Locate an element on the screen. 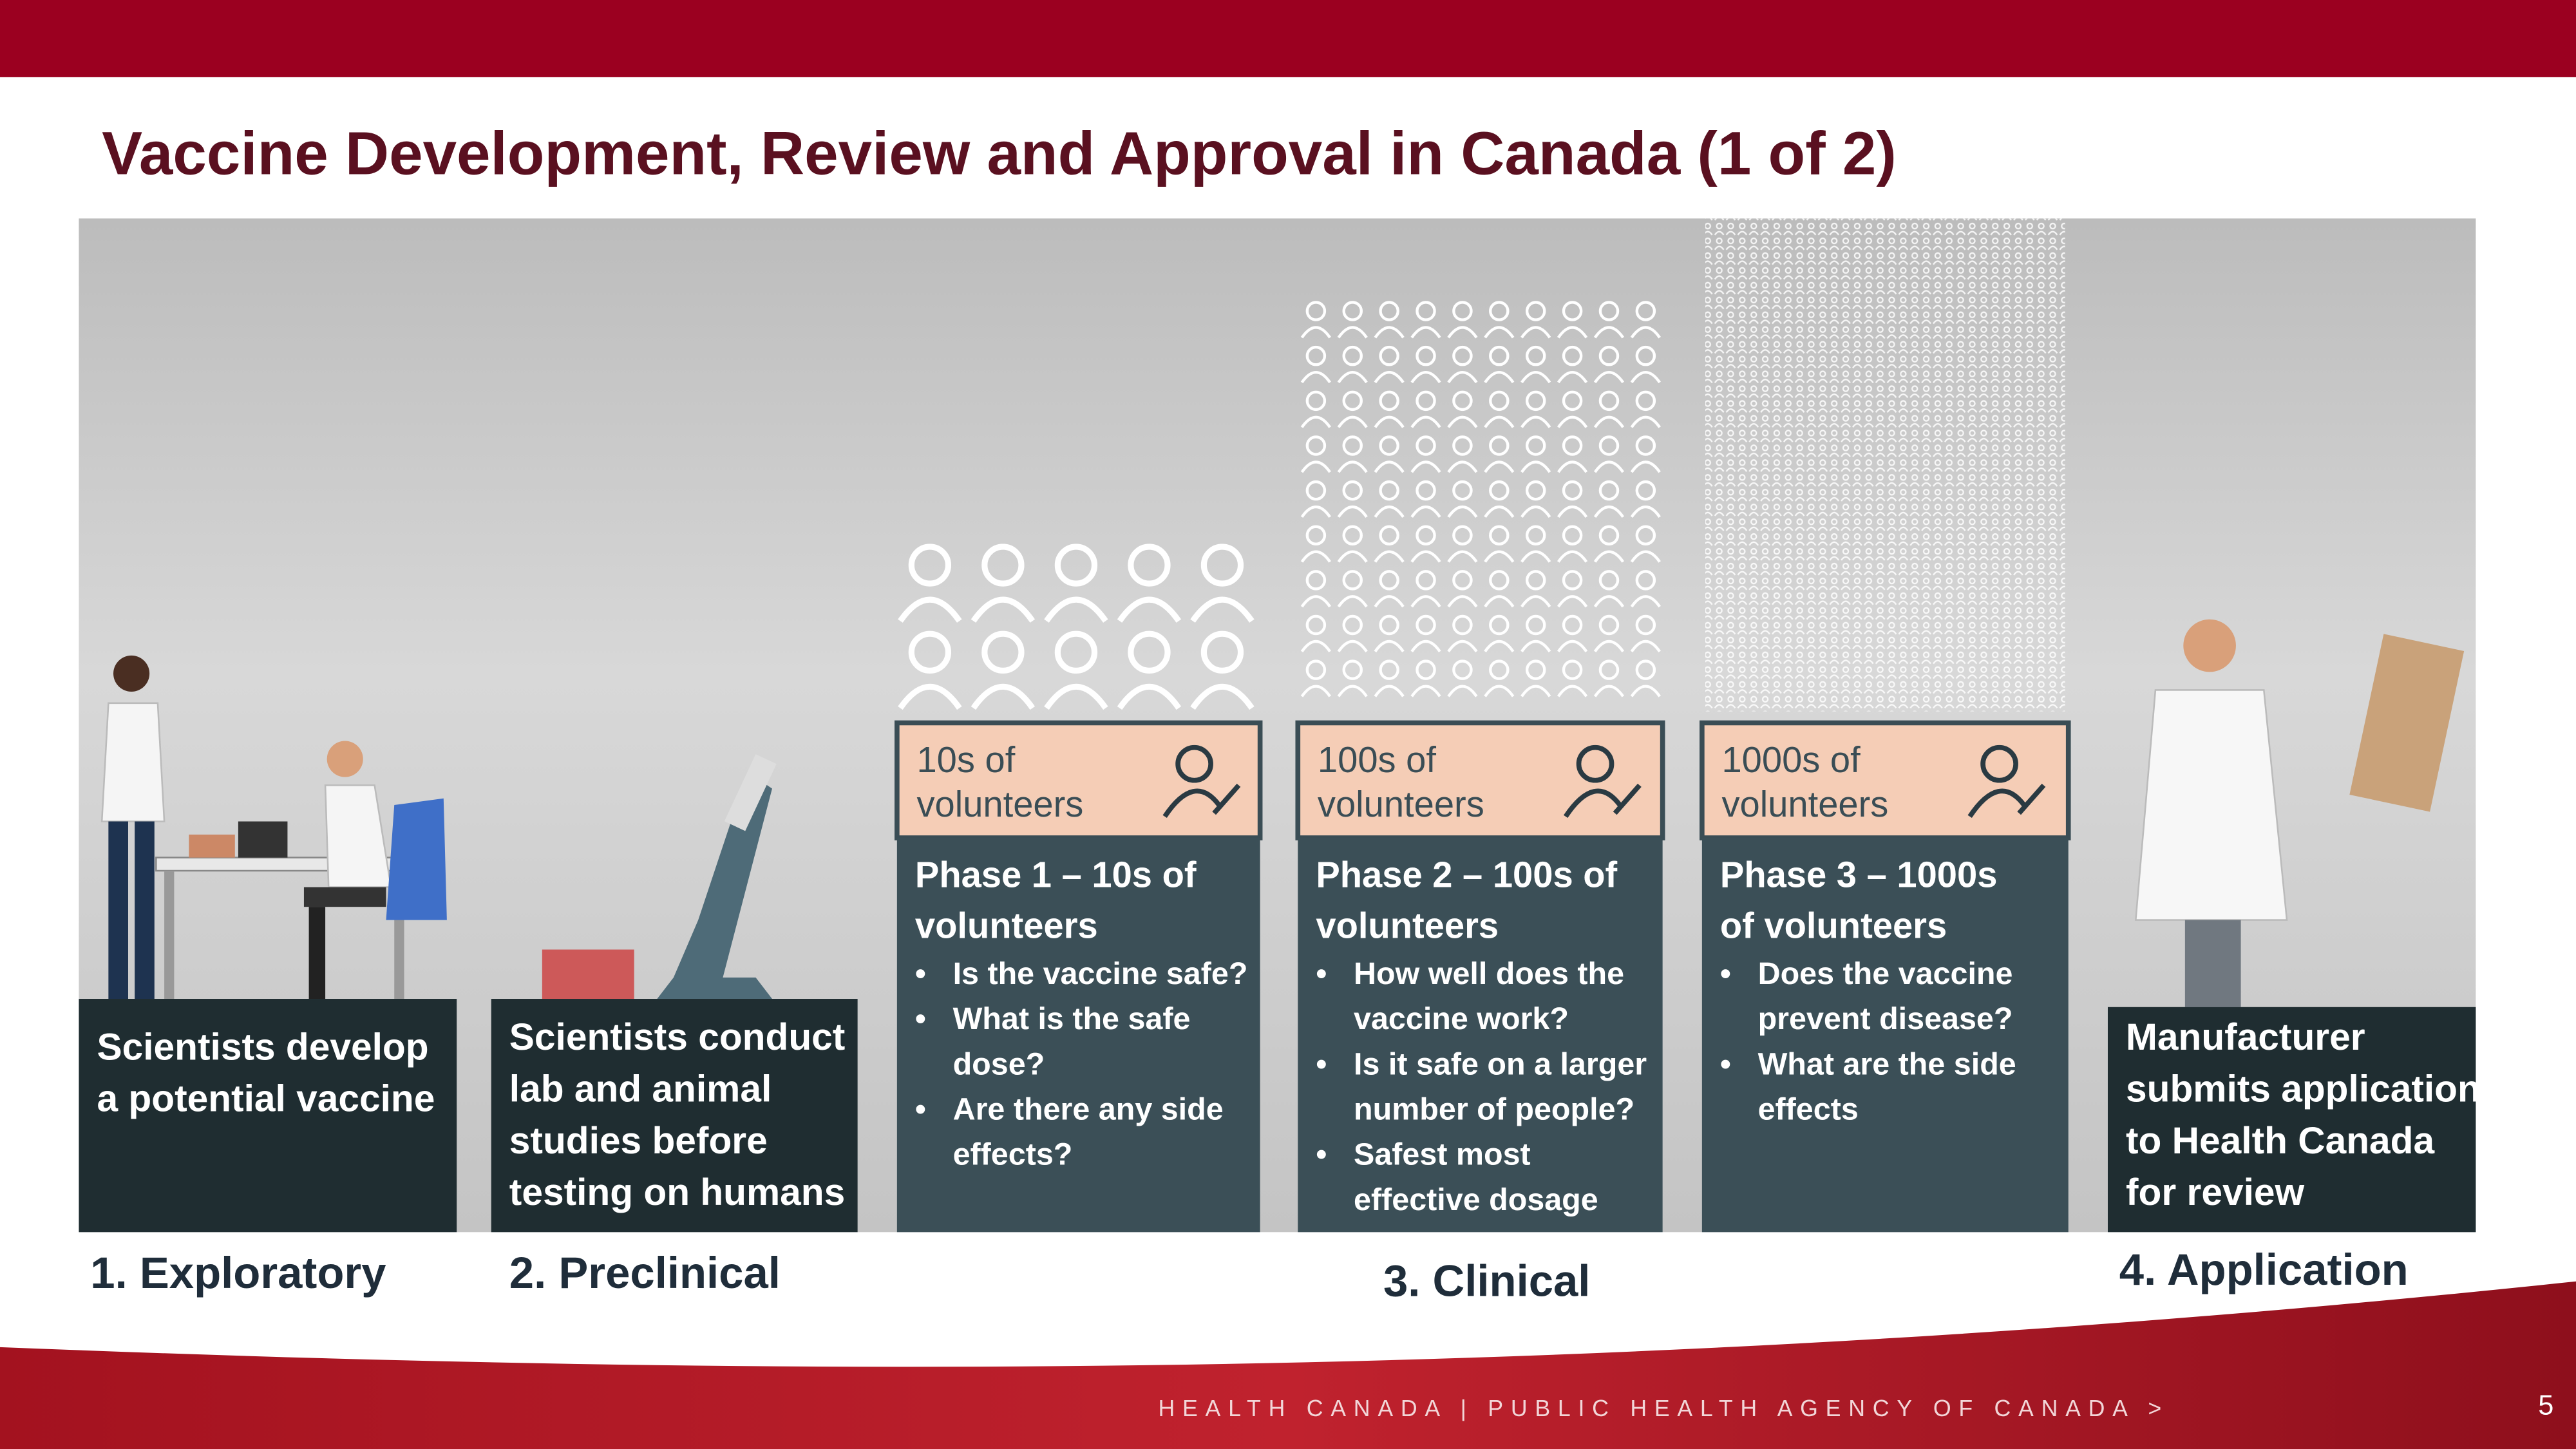 This screenshot has width=2576, height=1449. bullet-text: effects is located at coordinates (1808, 1109).